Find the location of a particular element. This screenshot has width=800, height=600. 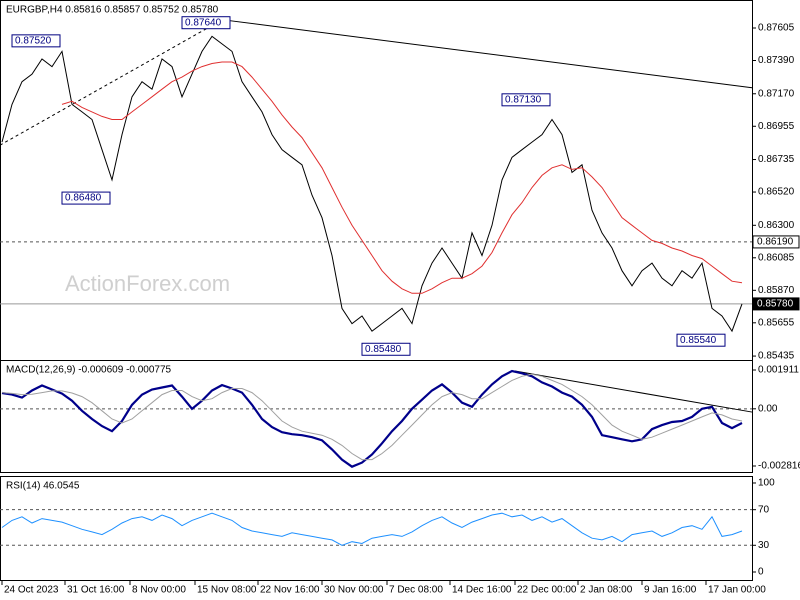

level-label: 0.86190 is located at coordinates (775, 242).